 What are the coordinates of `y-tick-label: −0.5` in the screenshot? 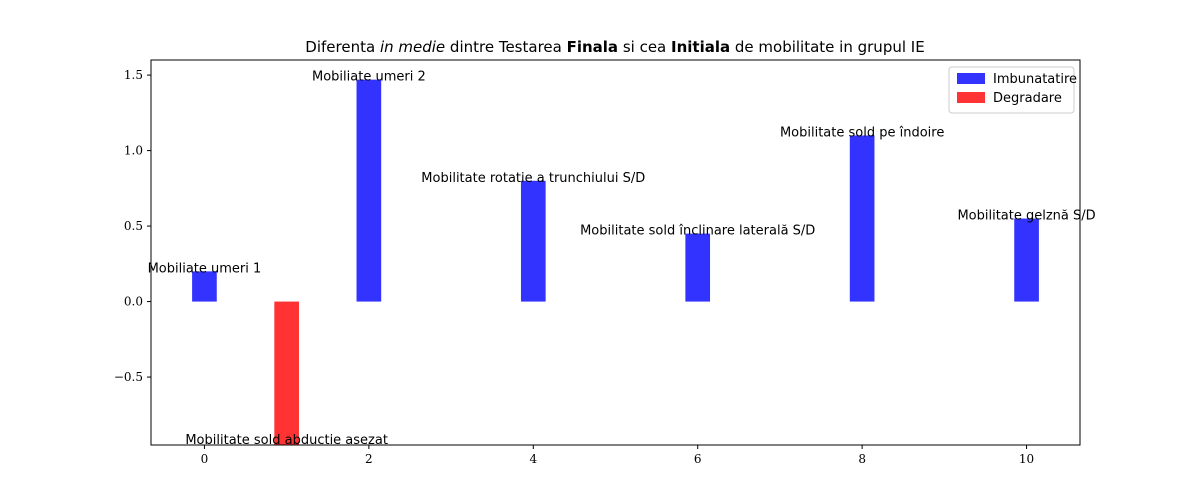 It's located at (128, 377).